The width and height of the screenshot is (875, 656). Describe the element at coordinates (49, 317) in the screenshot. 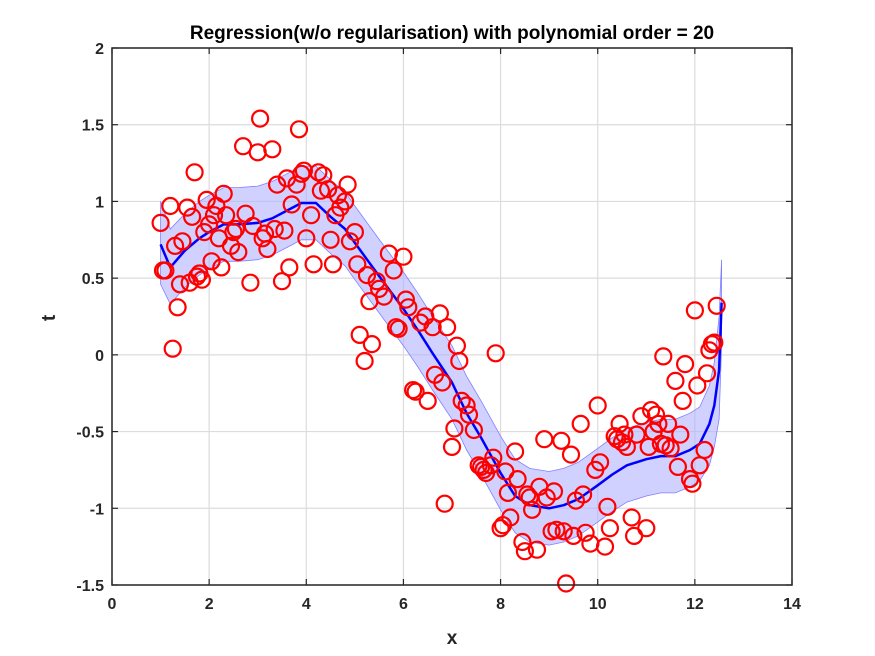

I see `y-axis-label: t` at that location.